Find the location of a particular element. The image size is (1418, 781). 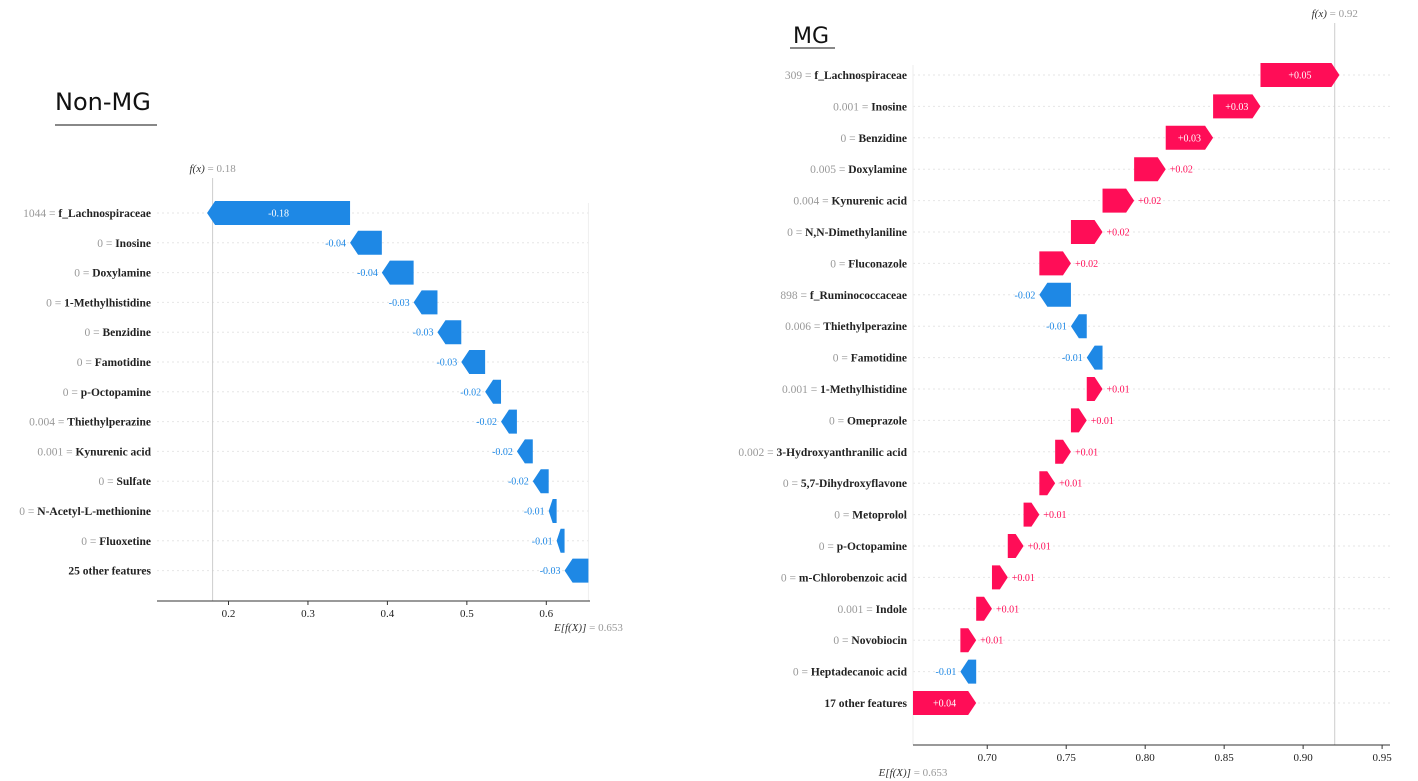

x-tick-label: 0.85 is located at coordinates (1225, 758).